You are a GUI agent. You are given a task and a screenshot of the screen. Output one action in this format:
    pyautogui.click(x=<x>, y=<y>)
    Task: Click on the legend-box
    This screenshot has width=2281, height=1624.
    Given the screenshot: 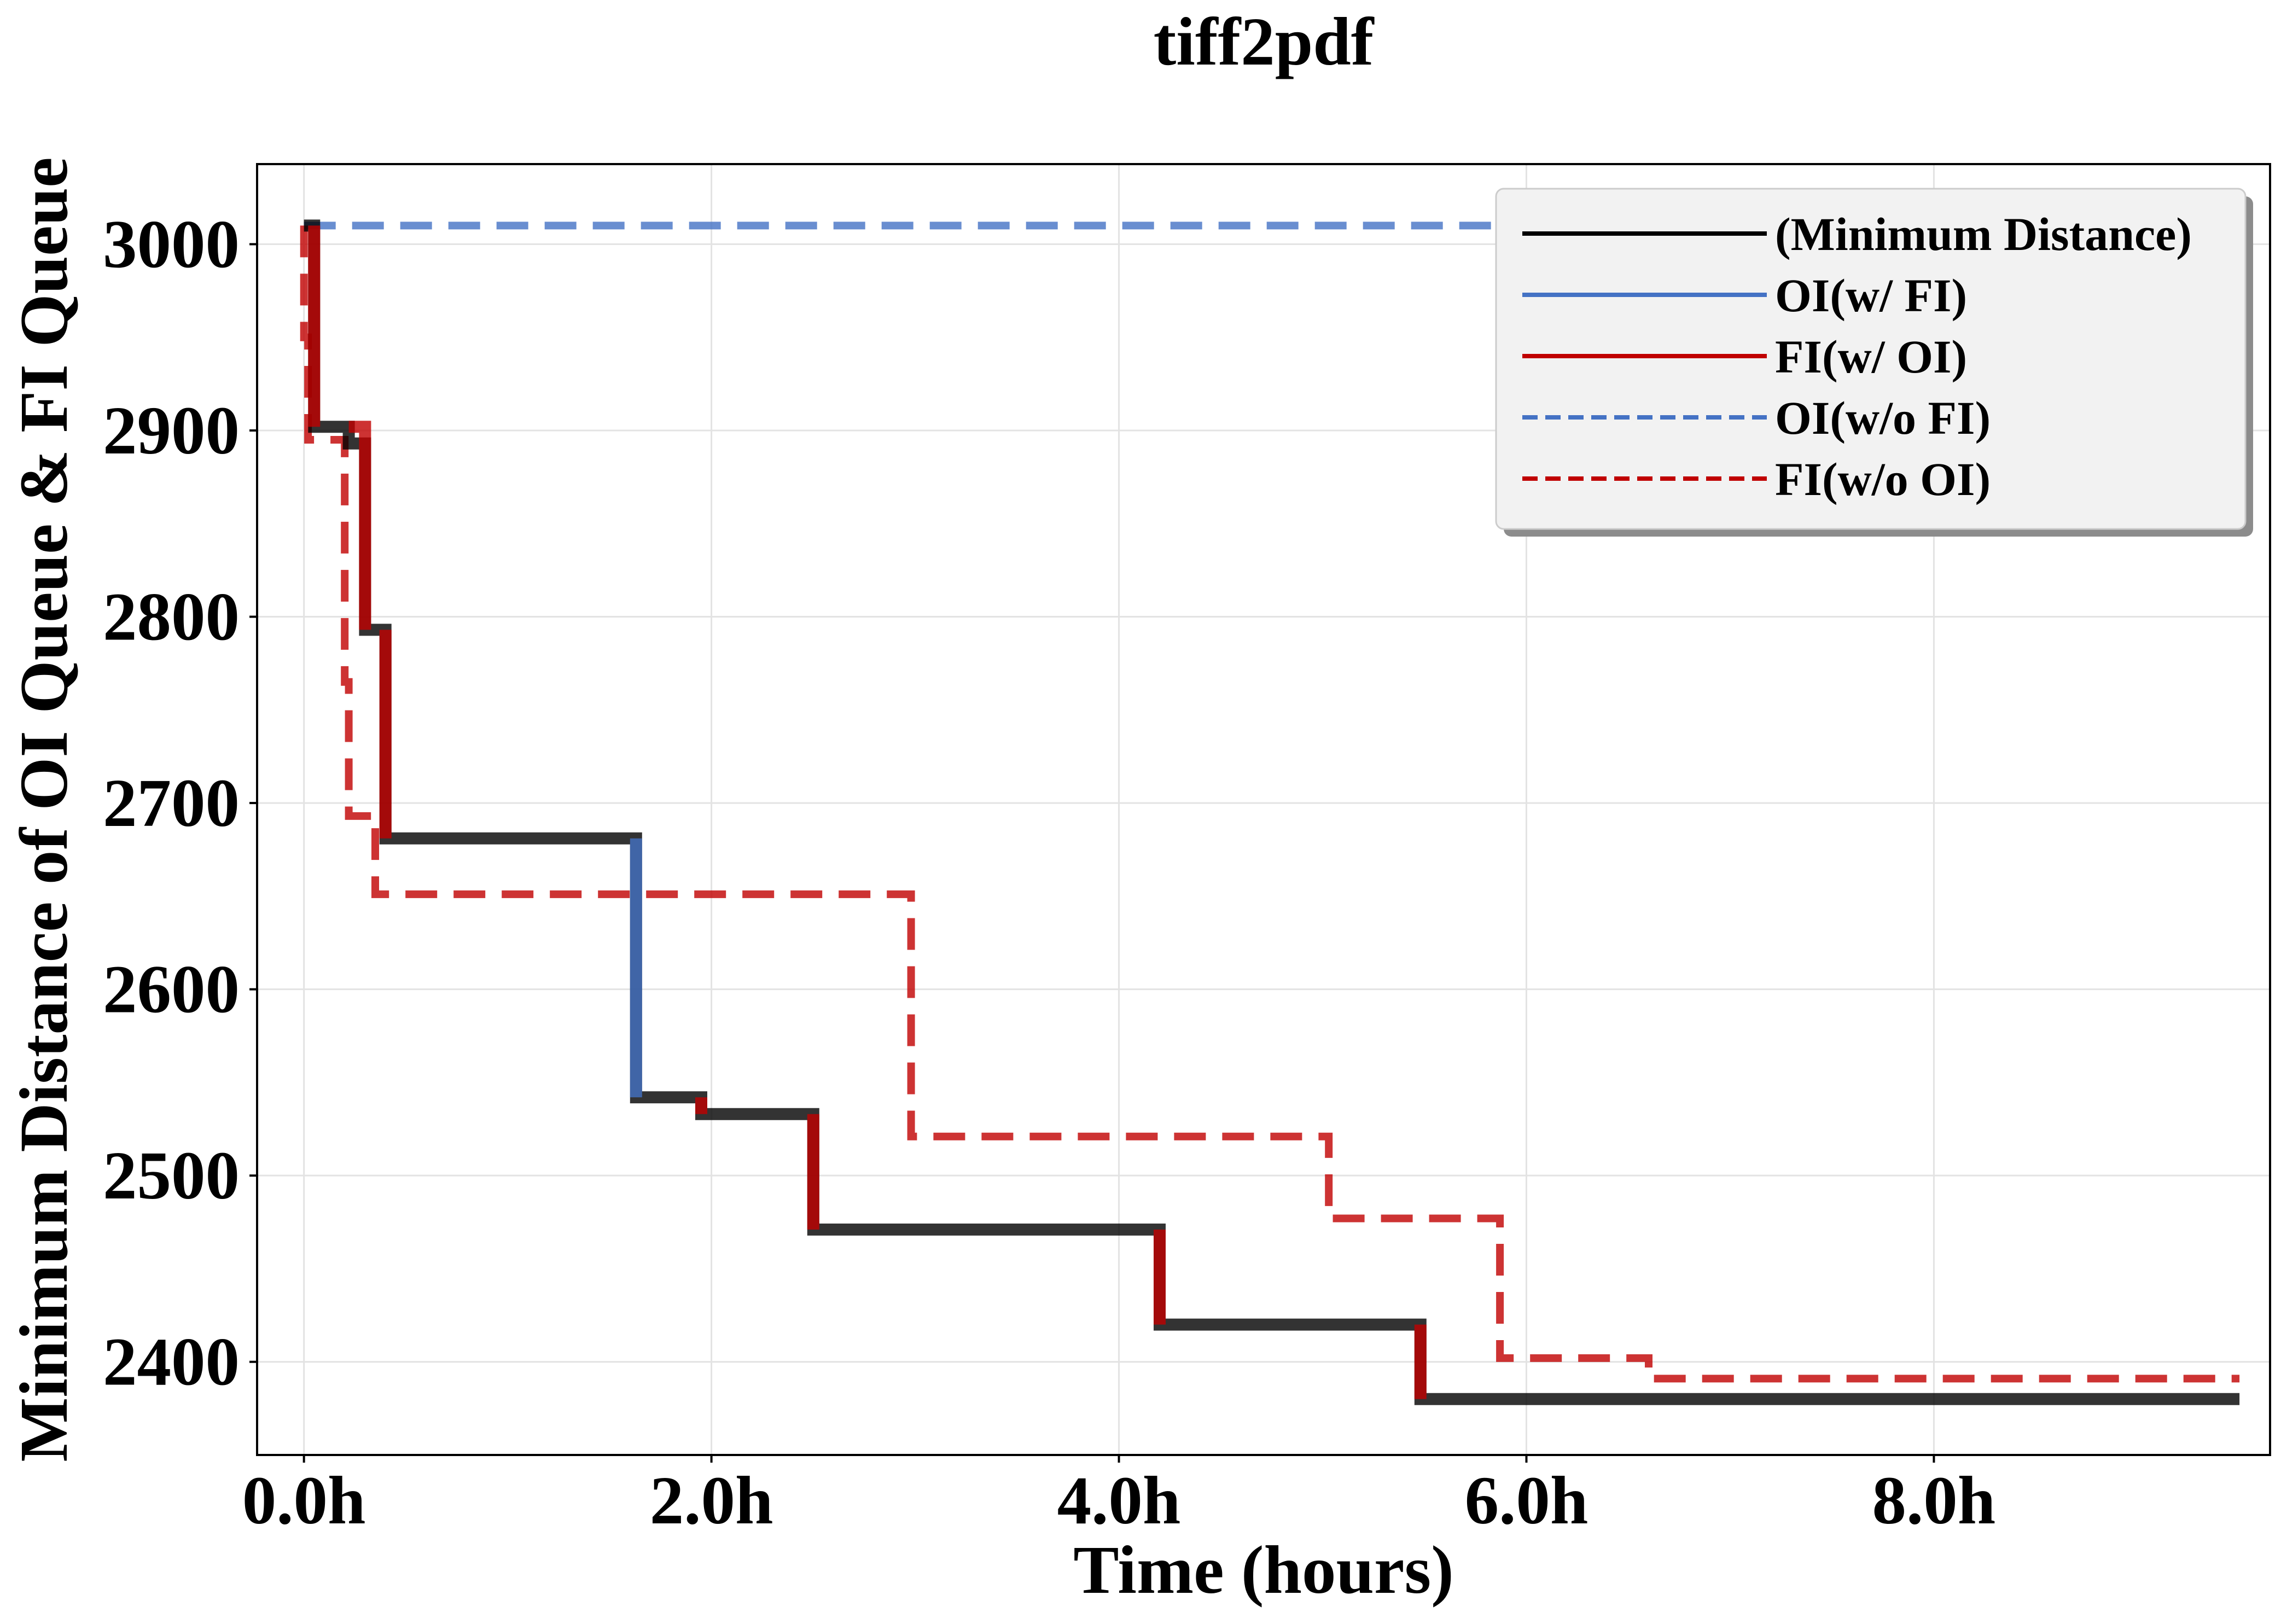 What is the action you would take?
    pyautogui.click(x=1871, y=359)
    